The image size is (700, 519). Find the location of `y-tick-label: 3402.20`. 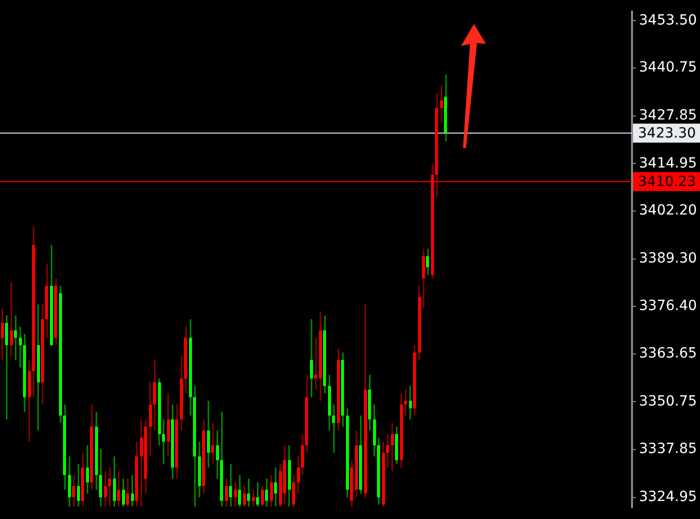

y-tick-label: 3402.20 is located at coordinates (668, 210).